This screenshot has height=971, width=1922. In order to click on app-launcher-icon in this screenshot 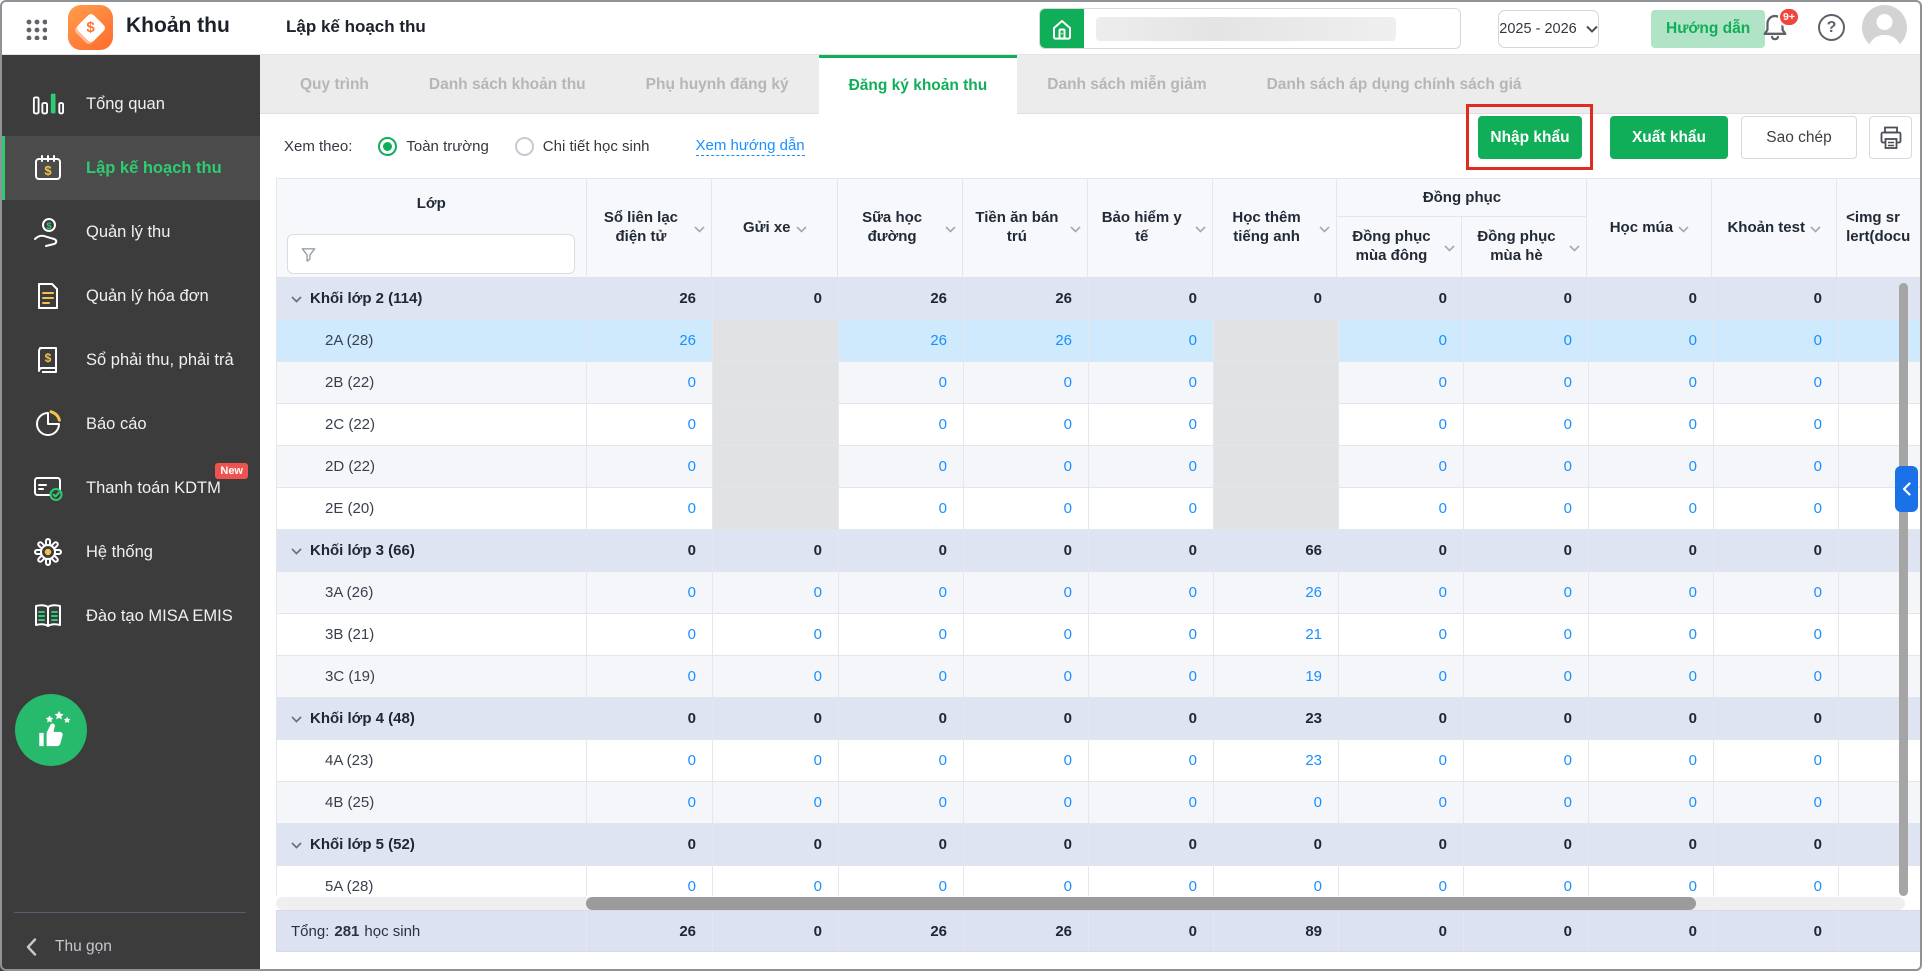, I will do `click(35, 28)`.